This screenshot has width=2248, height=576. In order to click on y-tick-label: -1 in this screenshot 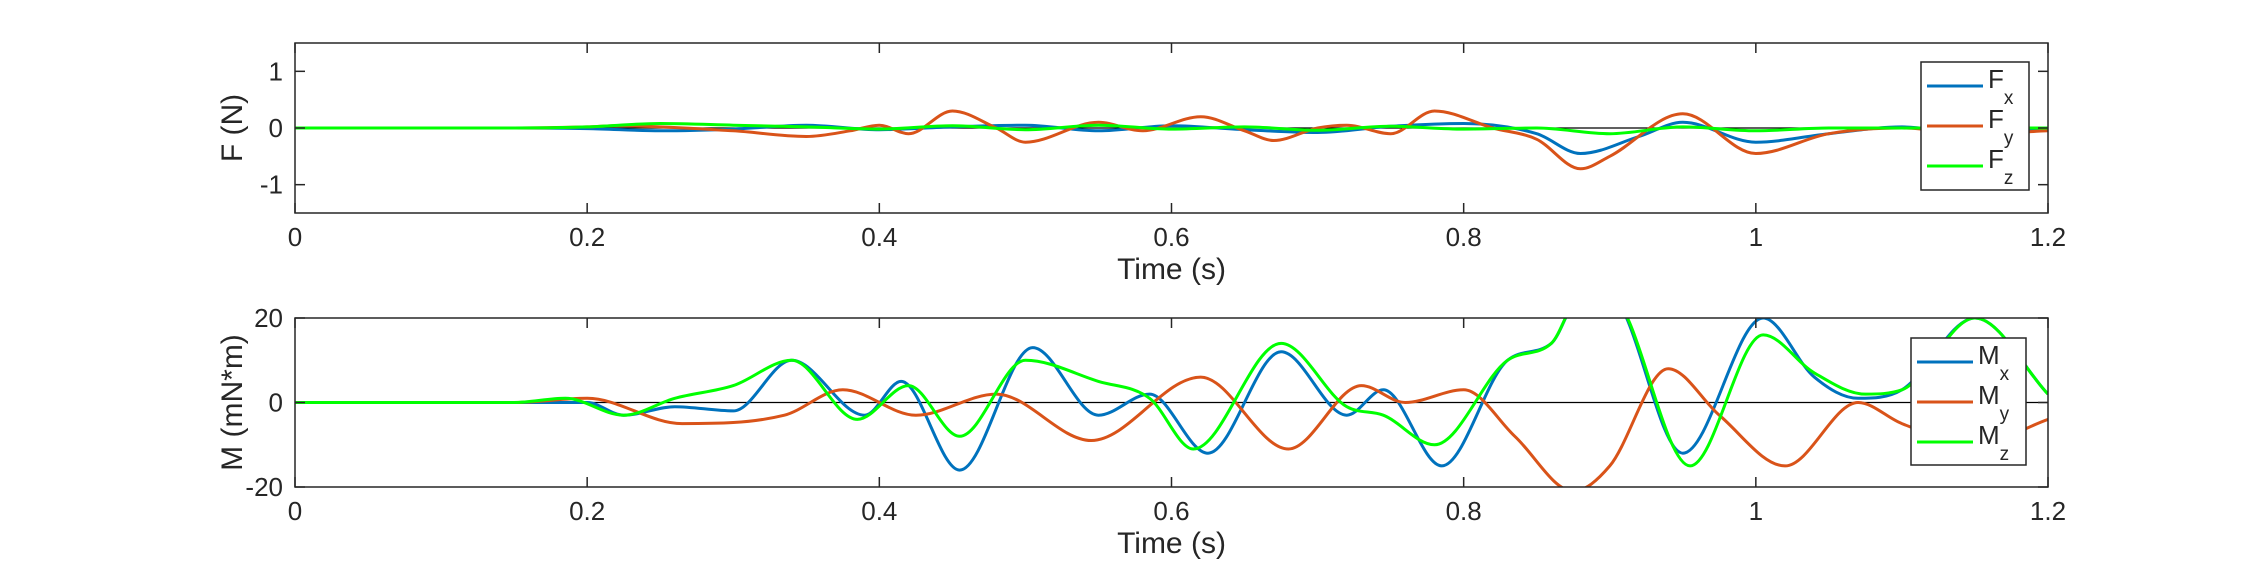, I will do `click(271, 185)`.